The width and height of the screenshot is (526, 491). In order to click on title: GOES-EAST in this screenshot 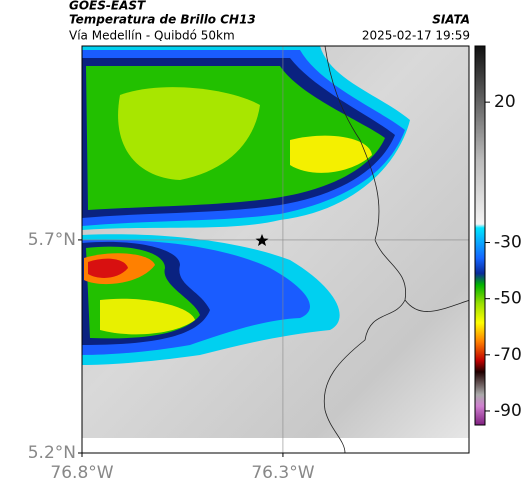, I will do `click(107, 6)`.